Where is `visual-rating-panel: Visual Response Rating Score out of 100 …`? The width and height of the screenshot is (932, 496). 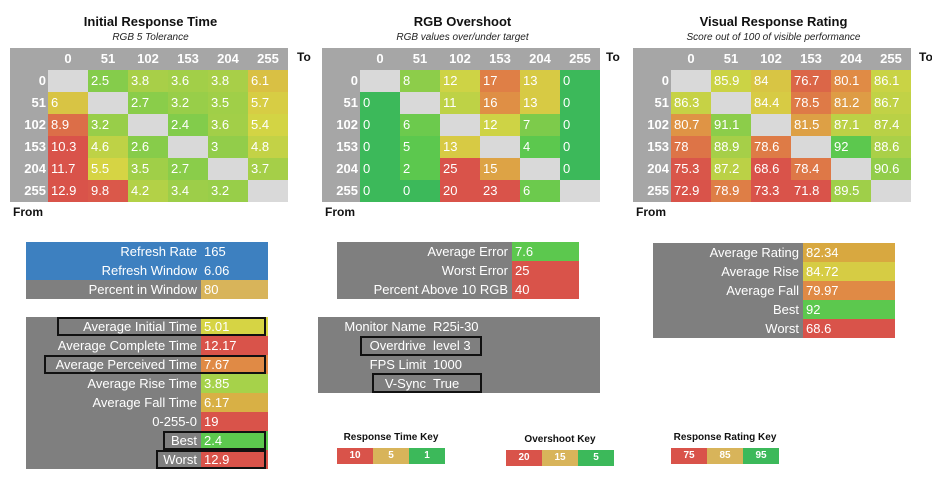
visual-rating-panel: Visual Response Rating Score out of 100 … is located at coordinates (782, 110).